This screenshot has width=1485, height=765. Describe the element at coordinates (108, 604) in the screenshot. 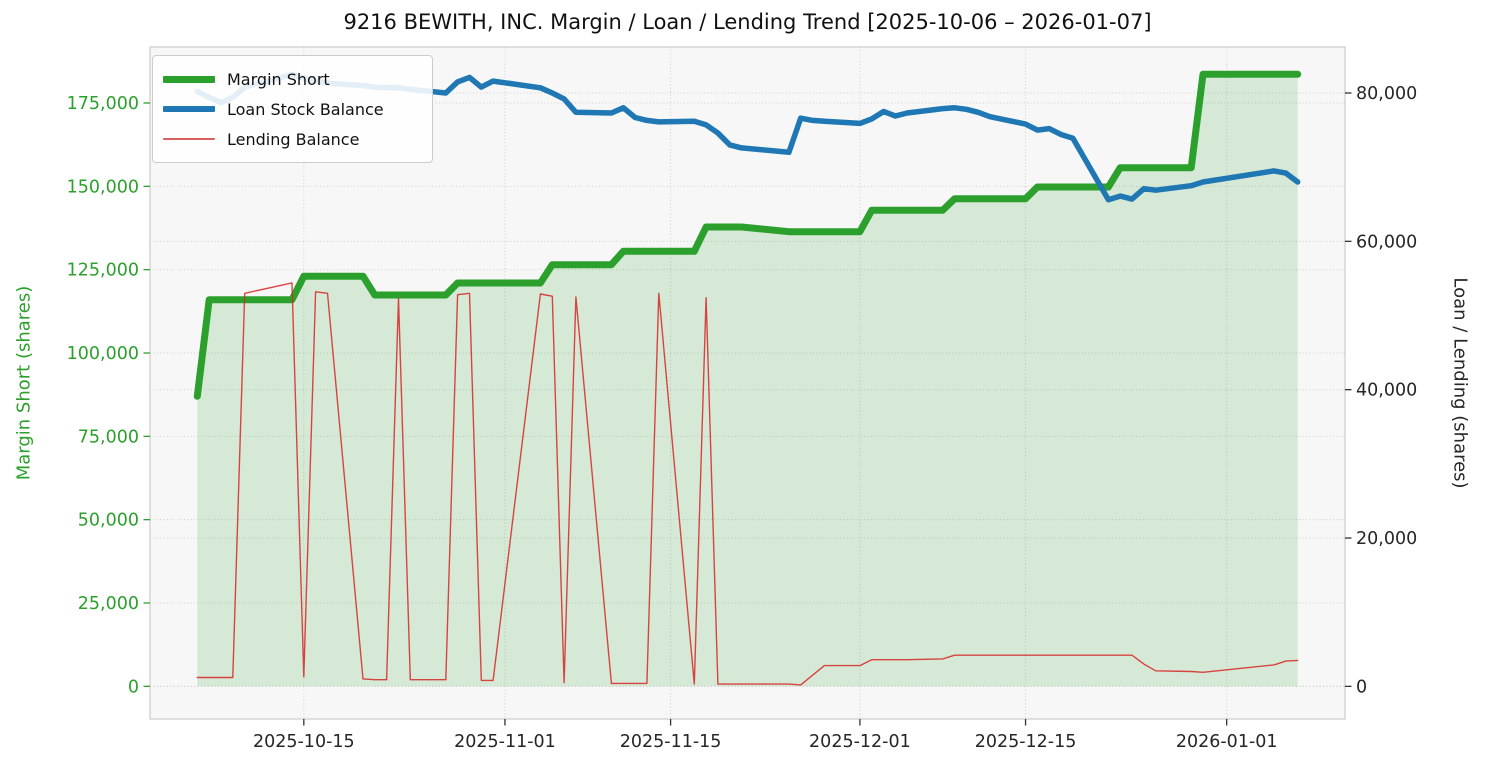

I see `left-tick-label: 25,000` at that location.